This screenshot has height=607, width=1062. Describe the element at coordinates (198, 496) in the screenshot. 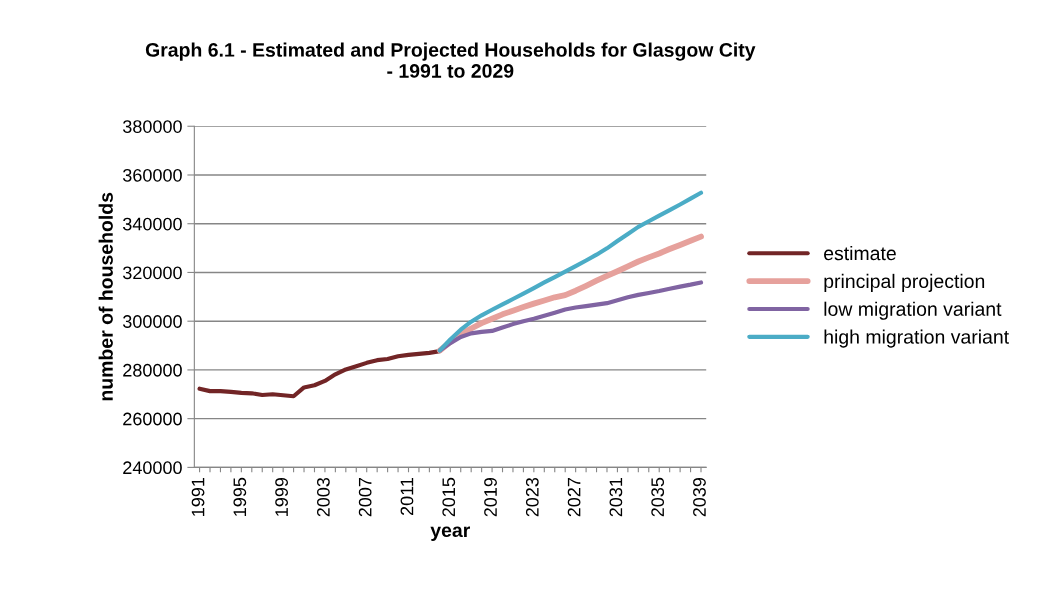

I see `x-tick-label: 1991` at that location.